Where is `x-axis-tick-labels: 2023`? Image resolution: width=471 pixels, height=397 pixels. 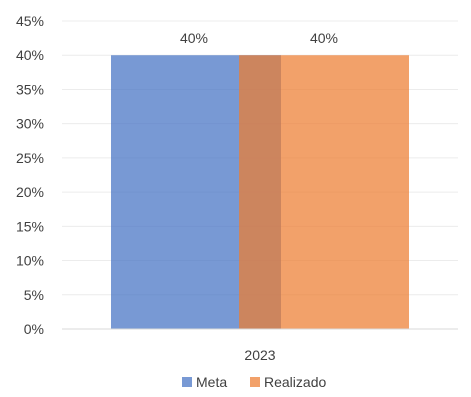
x-axis-tick-labels: 2023 is located at coordinates (259, 355).